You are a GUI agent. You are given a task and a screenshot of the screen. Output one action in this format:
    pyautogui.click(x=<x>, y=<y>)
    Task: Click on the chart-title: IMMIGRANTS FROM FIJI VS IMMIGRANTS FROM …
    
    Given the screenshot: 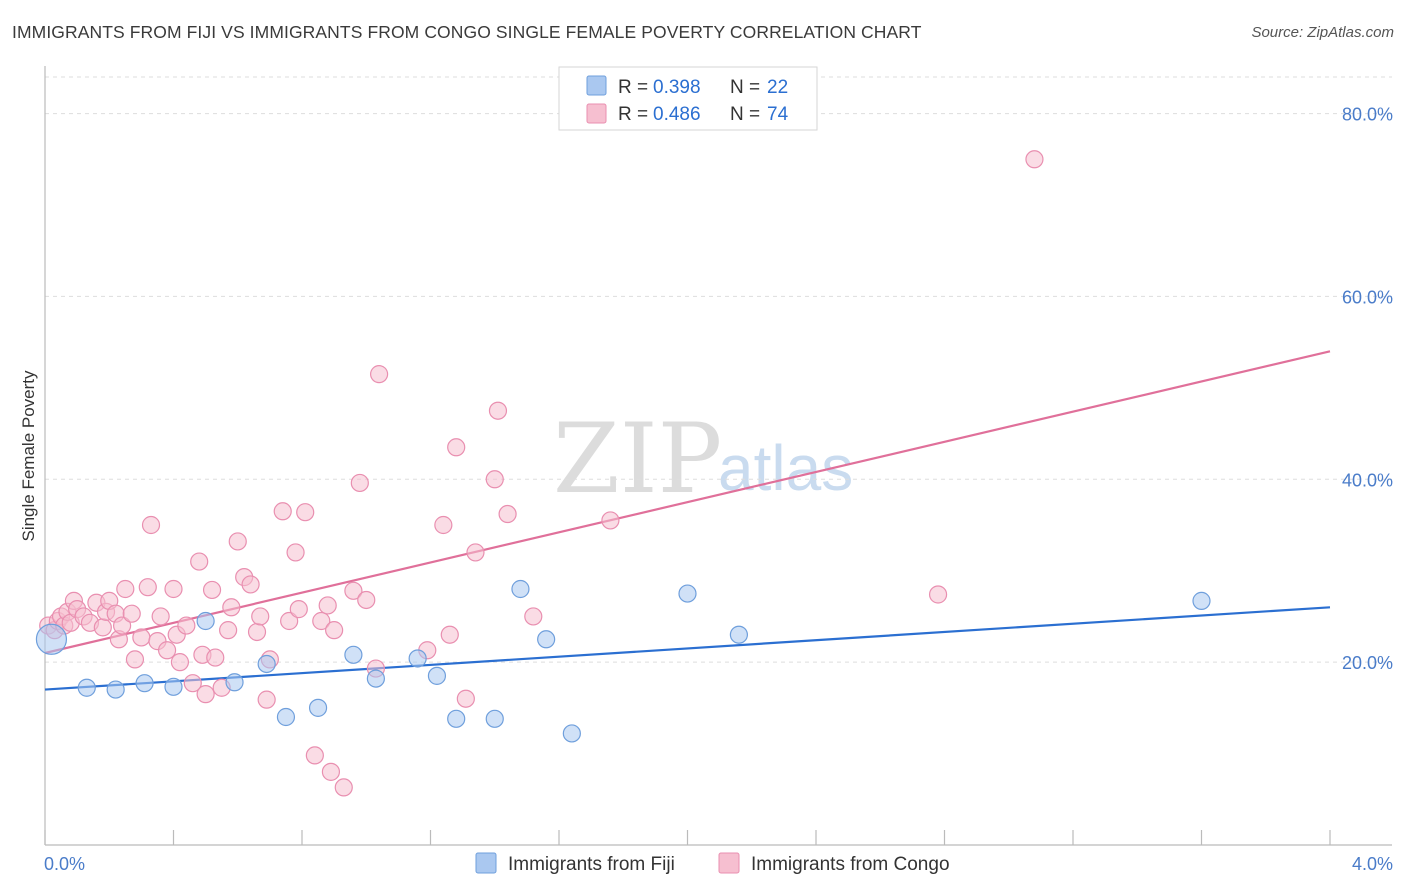 What is the action you would take?
    pyautogui.click(x=467, y=32)
    